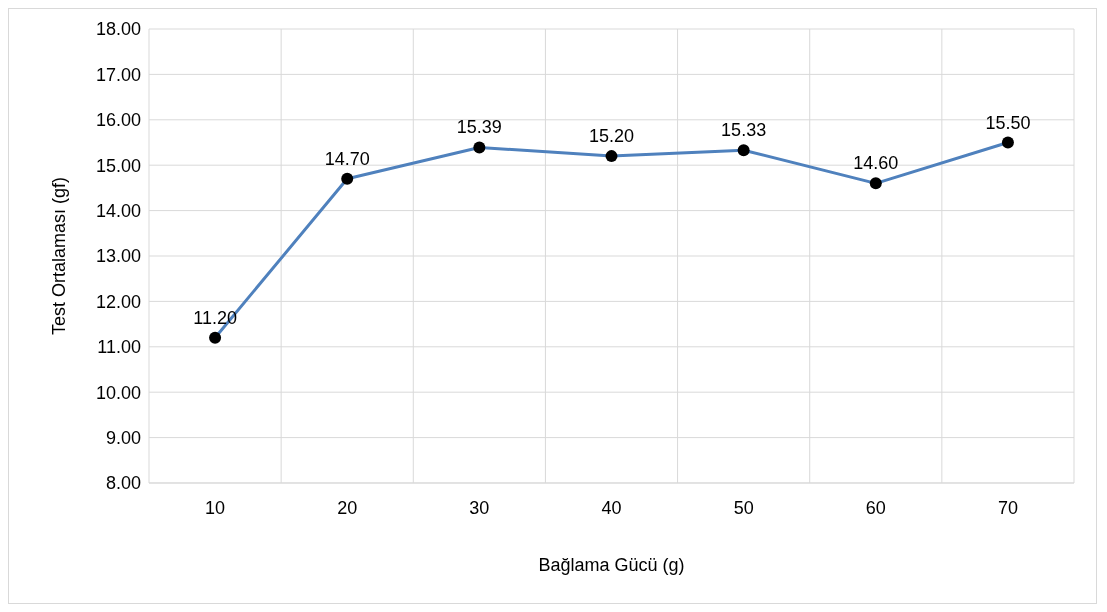 The width and height of the screenshot is (1107, 612). What do you see at coordinates (59, 256) in the screenshot?
I see `y-axis-title: Test Ortalaması (gf)` at bounding box center [59, 256].